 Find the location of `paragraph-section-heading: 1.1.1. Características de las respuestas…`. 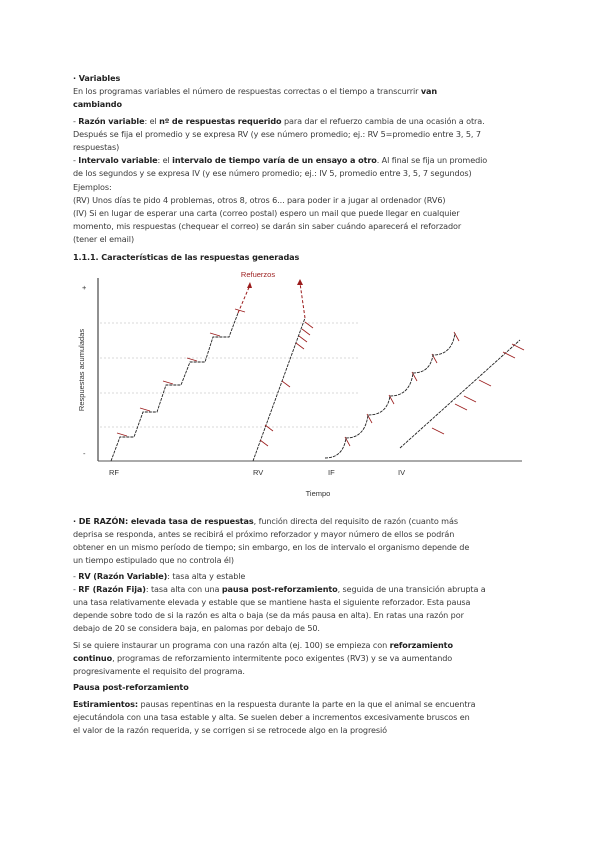

paragraph-section-heading: 1.1.1. Características de las respuestas… is located at coordinates (186, 257).